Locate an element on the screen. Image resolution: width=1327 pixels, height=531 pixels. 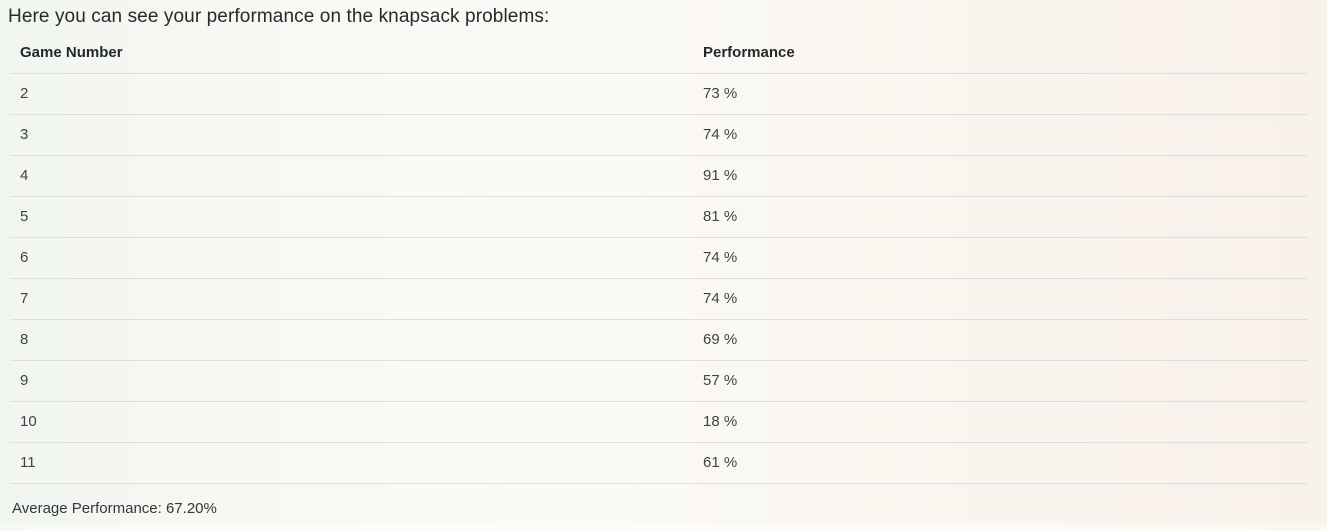
table-row: 9 57 % is located at coordinates (659, 381).